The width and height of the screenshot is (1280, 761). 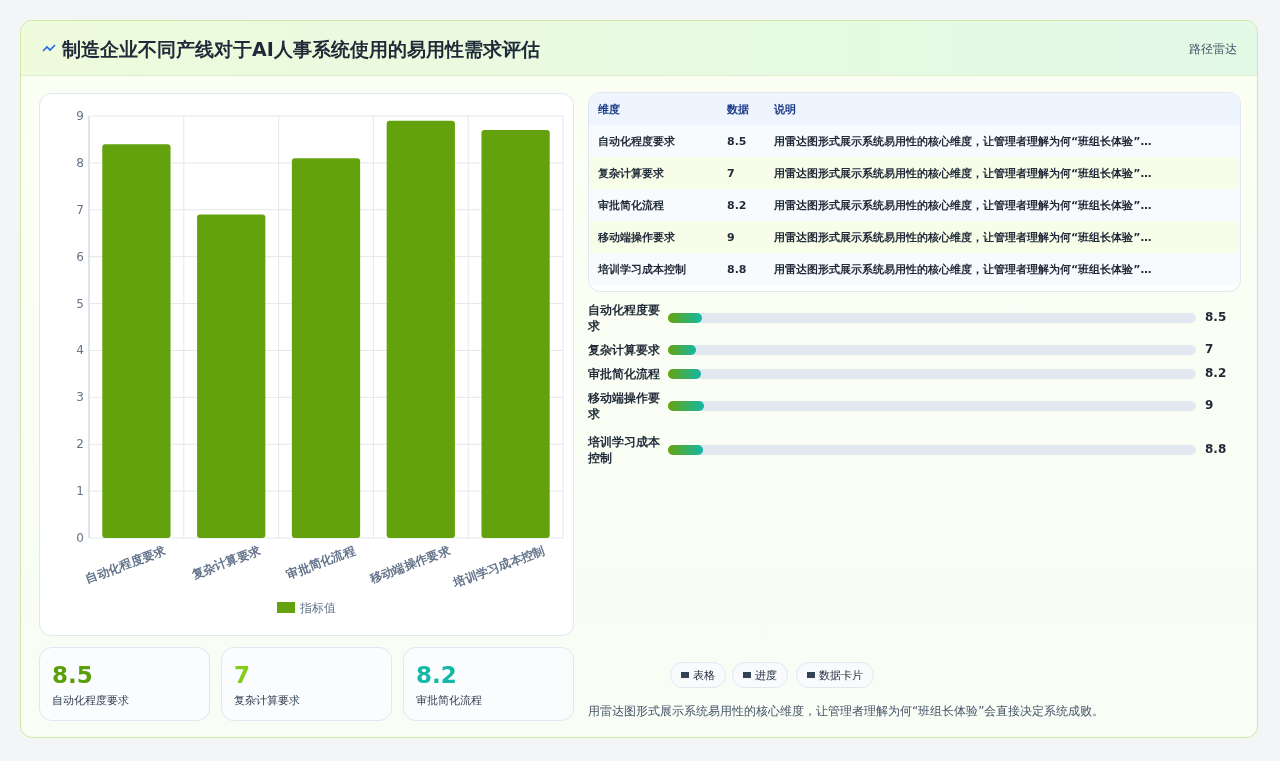 I want to click on text: 数据卡片, so click(x=841, y=675).